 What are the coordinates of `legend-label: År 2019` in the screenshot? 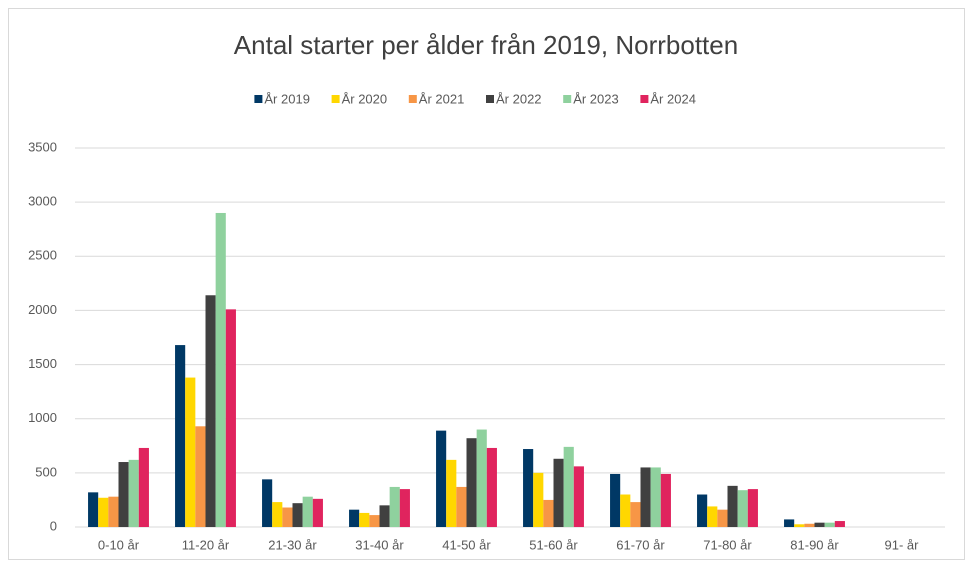 It's located at (287, 98).